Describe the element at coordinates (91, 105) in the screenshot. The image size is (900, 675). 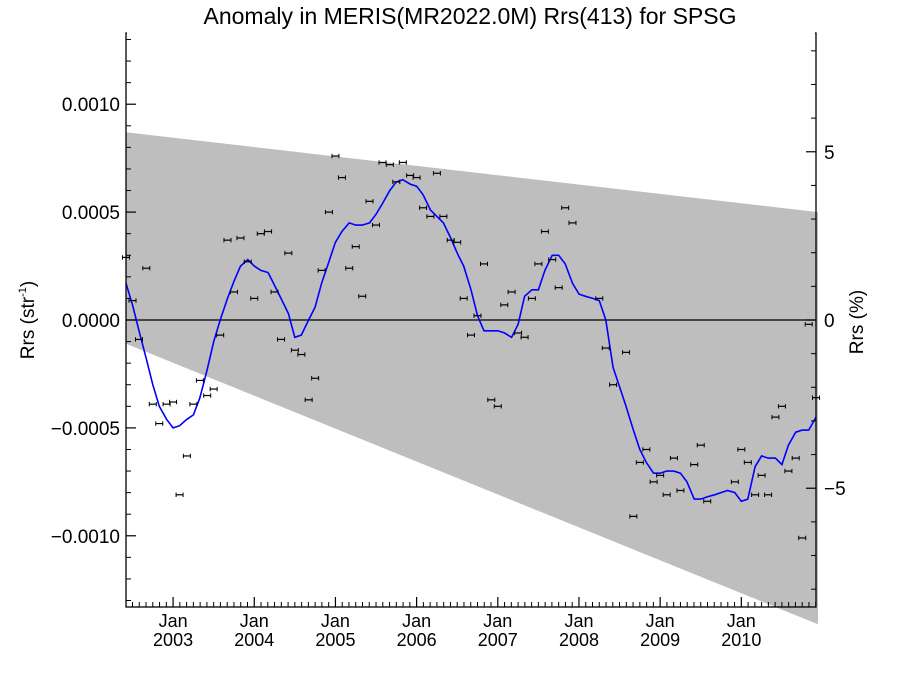
I see `left-tick-label: 0.0010` at that location.